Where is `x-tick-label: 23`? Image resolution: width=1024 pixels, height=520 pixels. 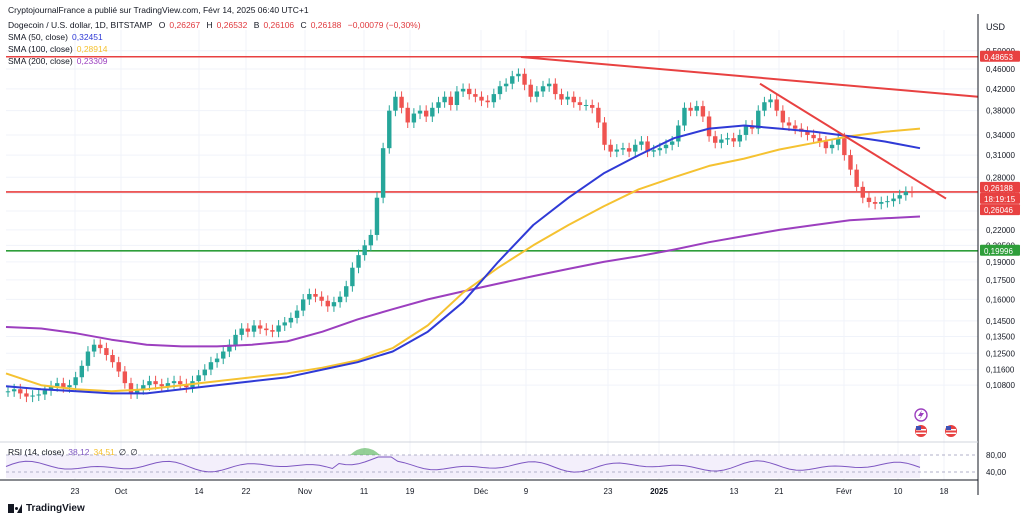 x-tick-label: 23 is located at coordinates (608, 491).